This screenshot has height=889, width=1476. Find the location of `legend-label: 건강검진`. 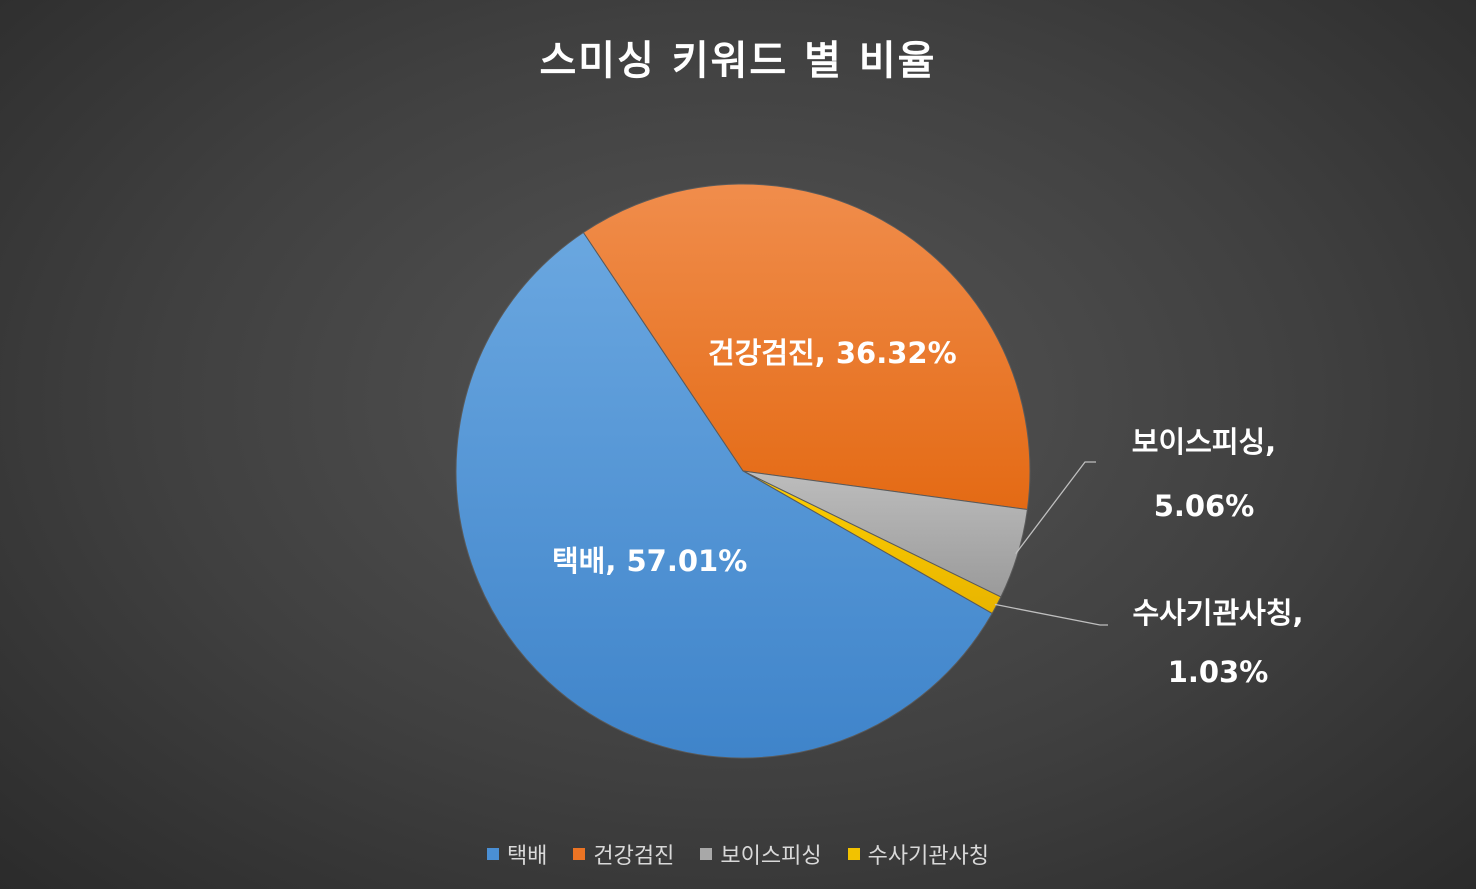

legend-label: 건강검진 is located at coordinates (634, 856).